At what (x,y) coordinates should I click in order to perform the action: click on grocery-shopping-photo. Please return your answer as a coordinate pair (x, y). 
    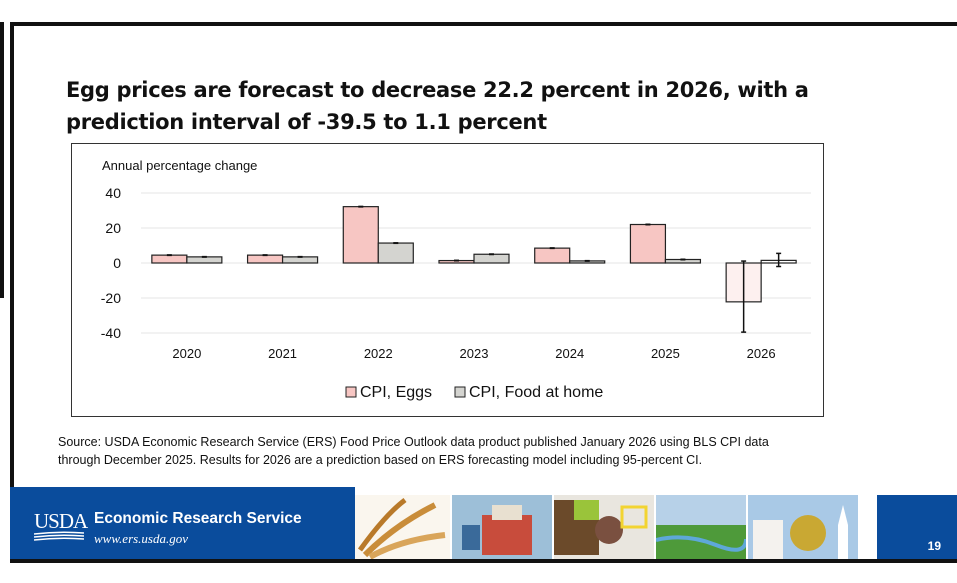
    Looking at the image, I should click on (604, 527).